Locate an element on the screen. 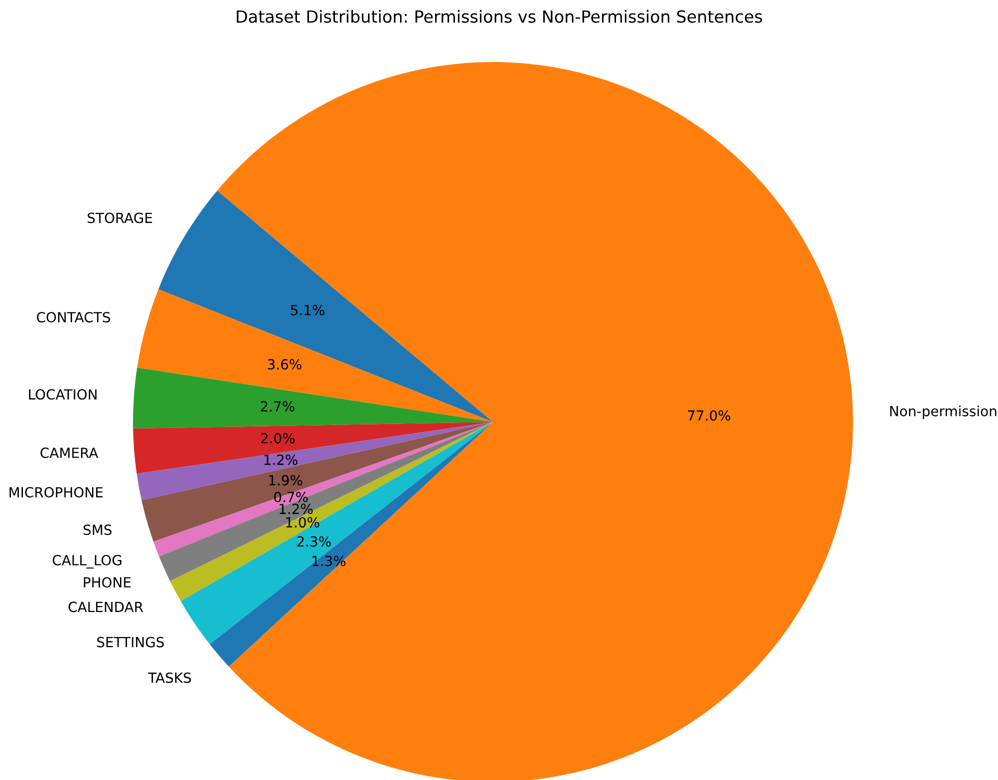 This screenshot has width=998, height=780. slice-label: STORAGE is located at coordinates (120, 218).